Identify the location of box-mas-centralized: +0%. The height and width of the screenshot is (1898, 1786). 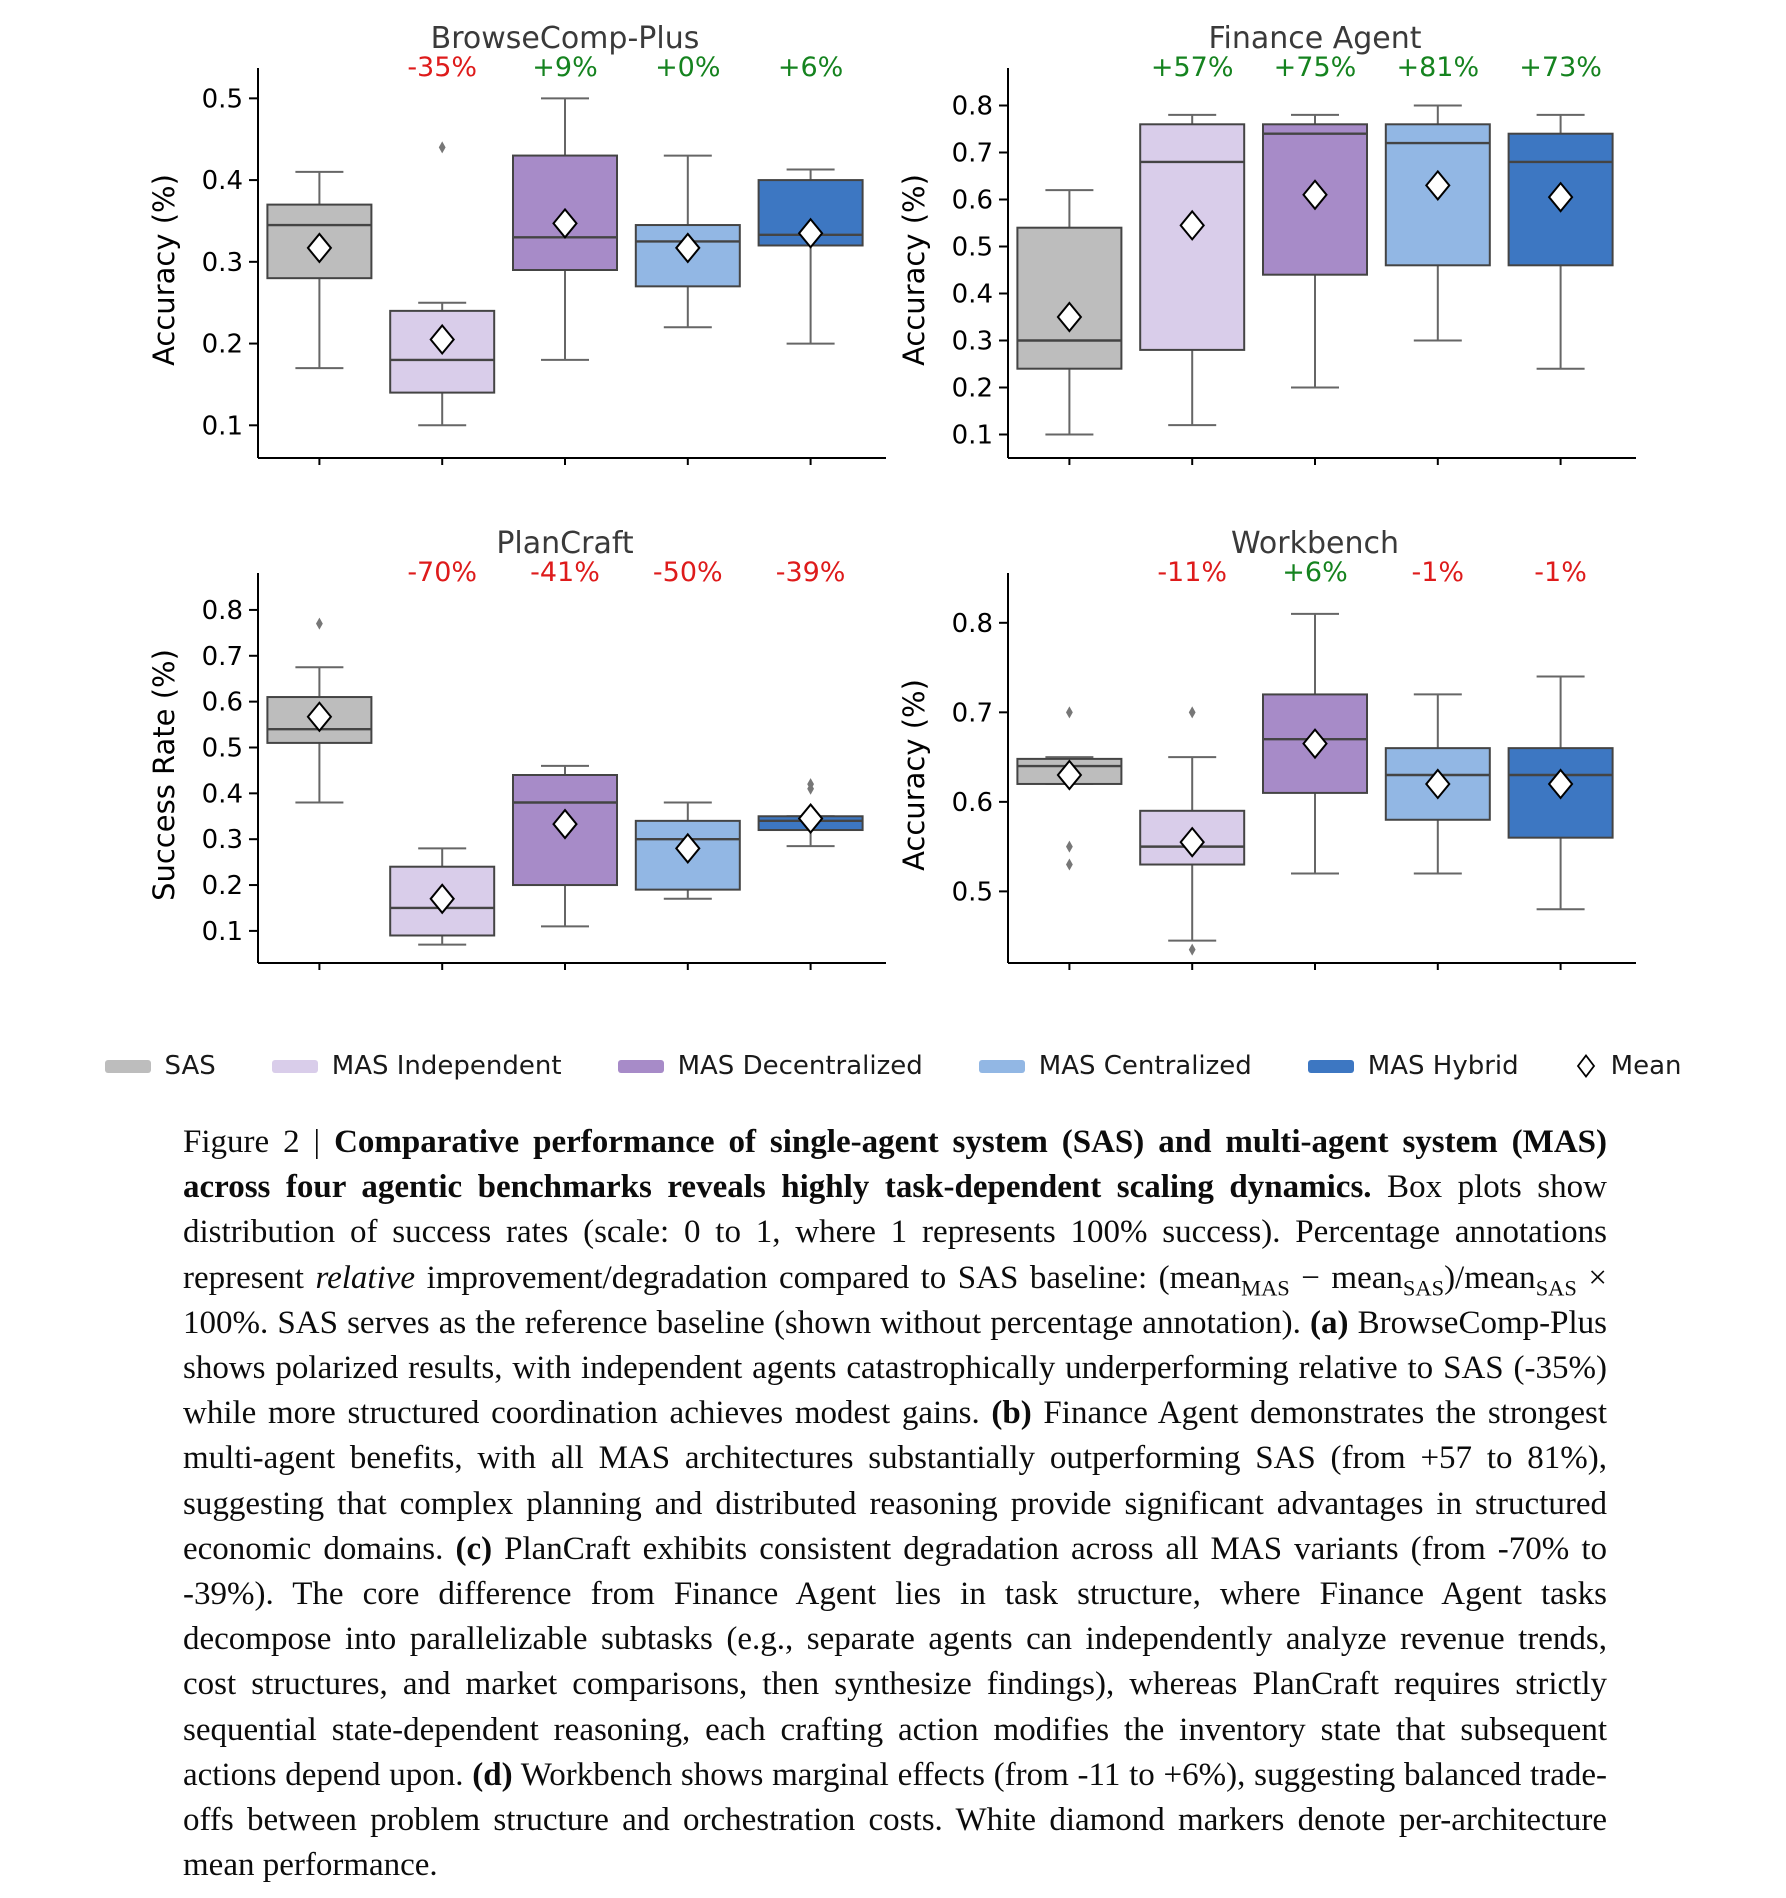
(687, 258).